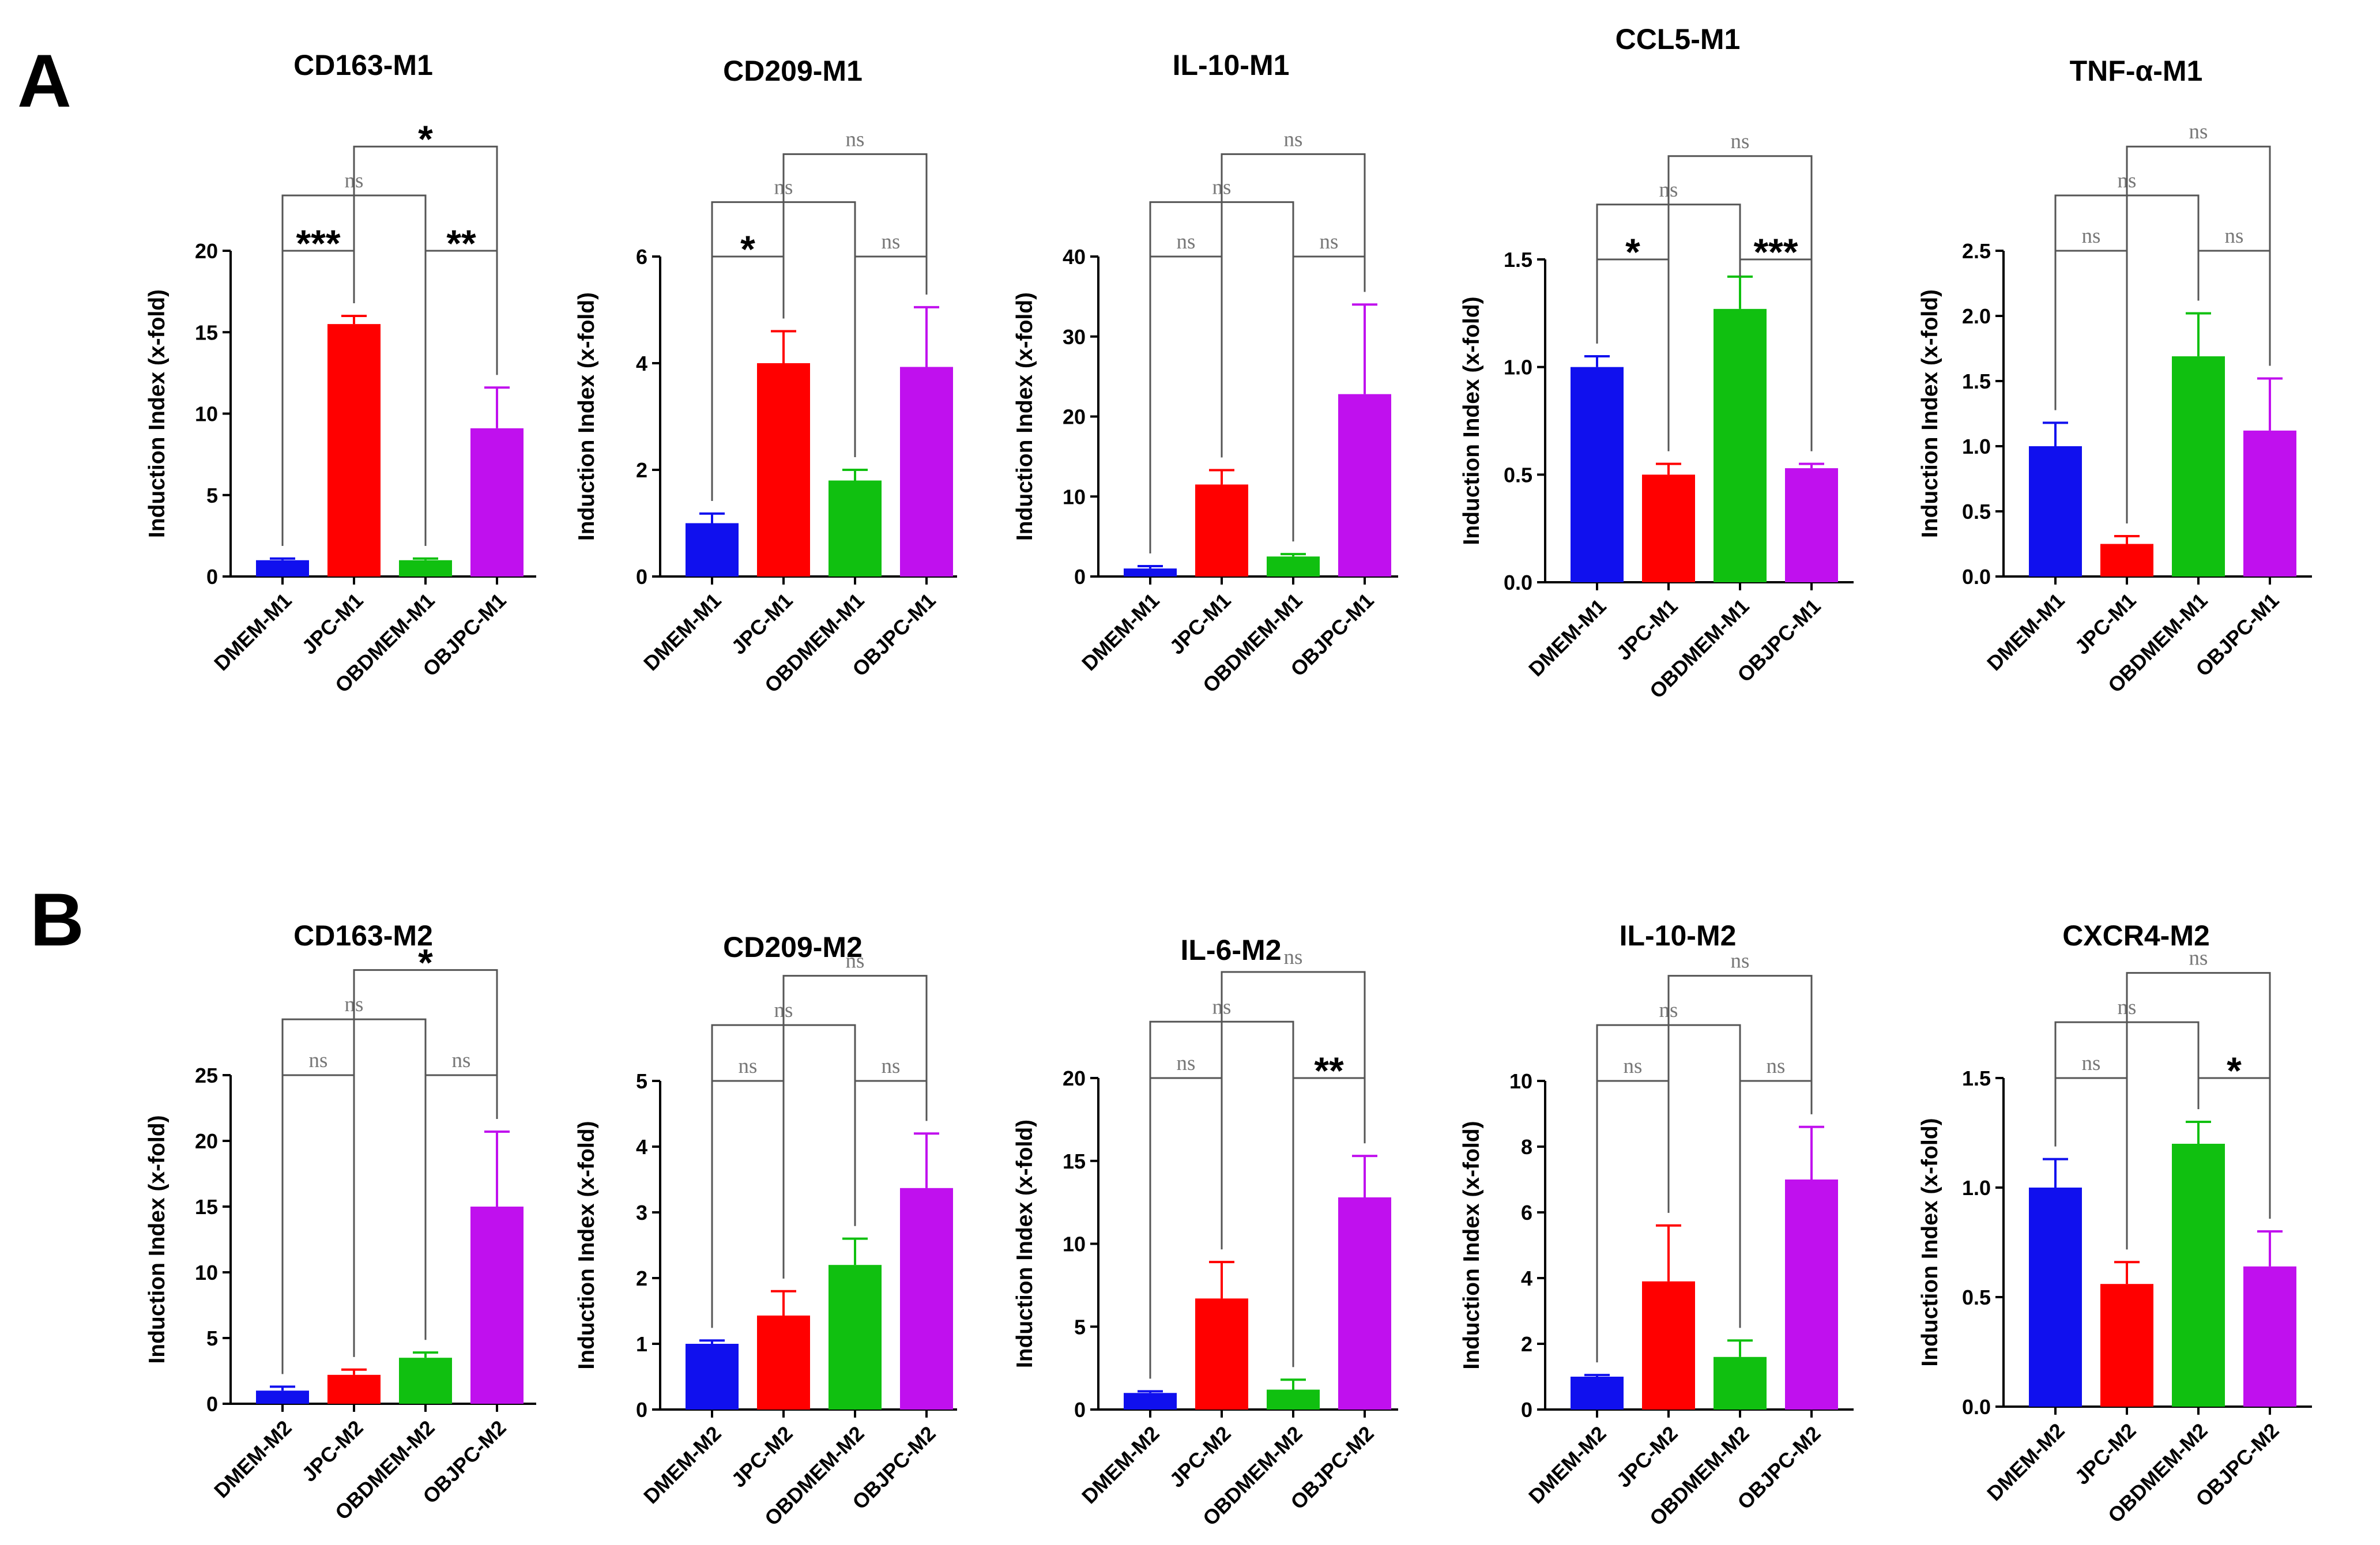 Image resolution: width=2380 pixels, height=1545 pixels. Describe the element at coordinates (793, 947) in the screenshot. I see `chart-title: CD209-M2` at that location.